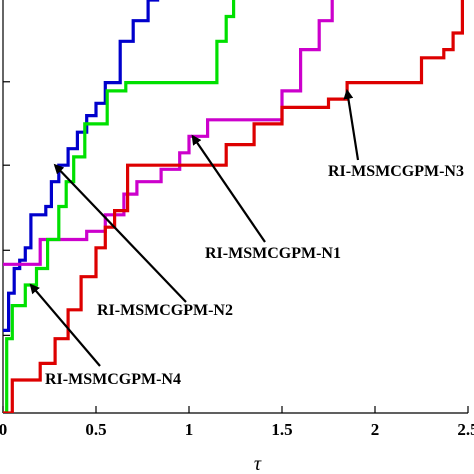  What do you see at coordinates (189, 429) in the screenshot?
I see `x-tick-label: 1` at bounding box center [189, 429].